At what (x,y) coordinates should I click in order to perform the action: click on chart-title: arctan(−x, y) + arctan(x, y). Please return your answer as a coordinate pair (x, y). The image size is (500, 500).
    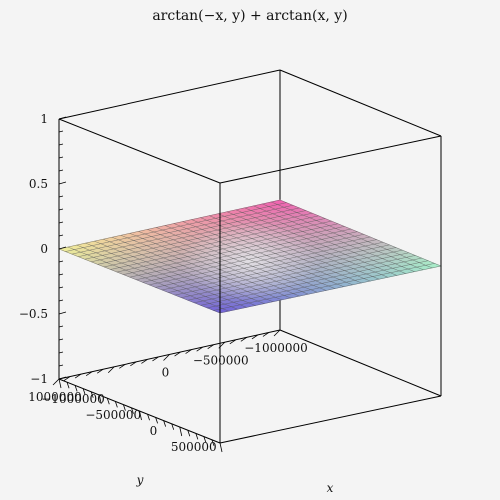
    Looking at the image, I should click on (249, 16).